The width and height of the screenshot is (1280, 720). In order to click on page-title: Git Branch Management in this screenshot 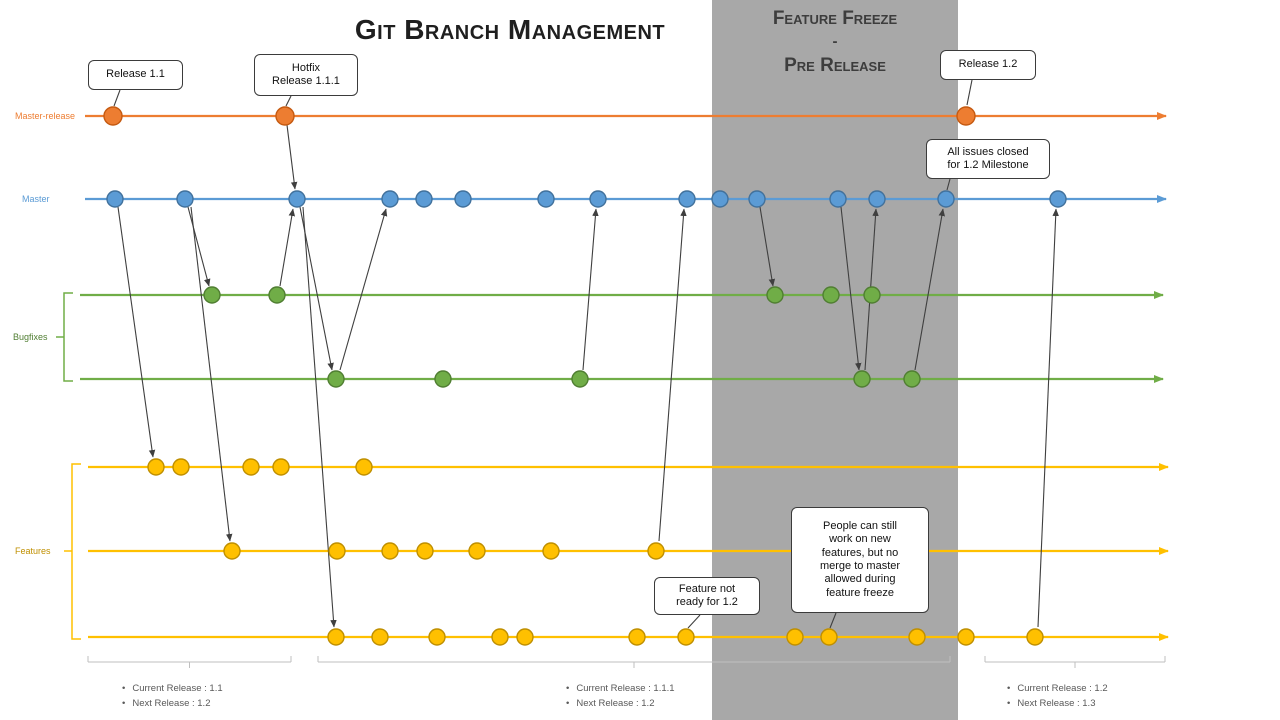, I will do `click(510, 29)`.